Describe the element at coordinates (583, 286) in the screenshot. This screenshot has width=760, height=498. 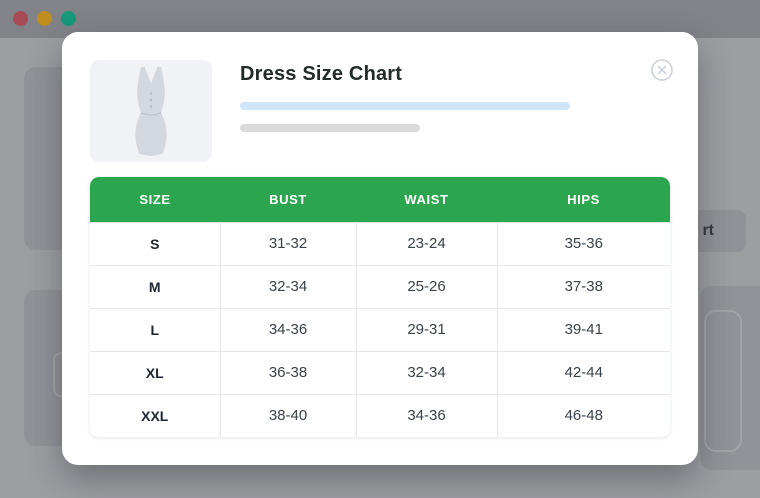
I see `hips-cell: 37-38` at that location.